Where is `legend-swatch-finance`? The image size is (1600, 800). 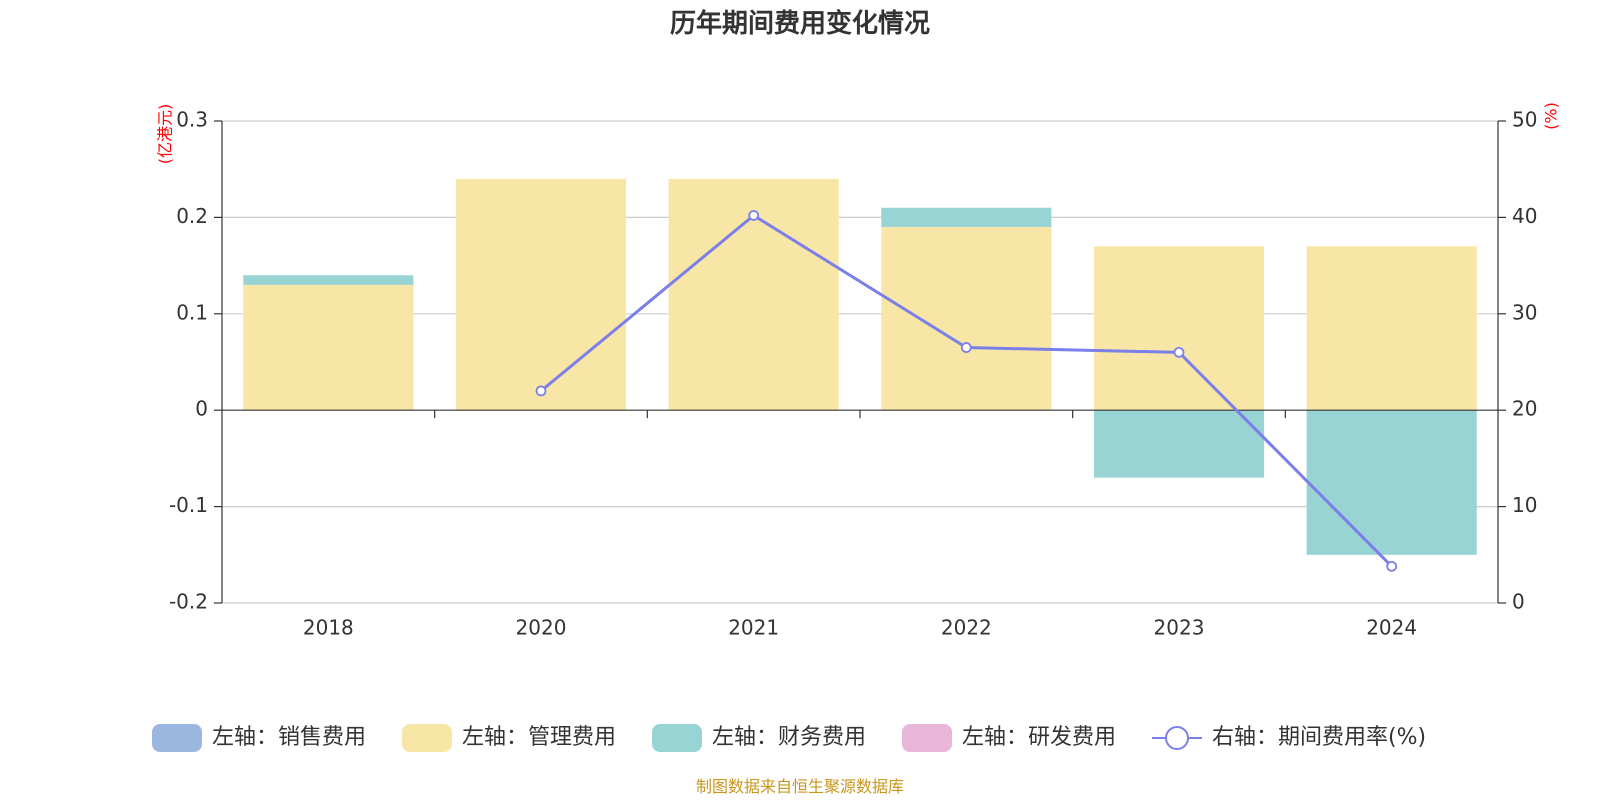
legend-swatch-finance is located at coordinates (677, 738).